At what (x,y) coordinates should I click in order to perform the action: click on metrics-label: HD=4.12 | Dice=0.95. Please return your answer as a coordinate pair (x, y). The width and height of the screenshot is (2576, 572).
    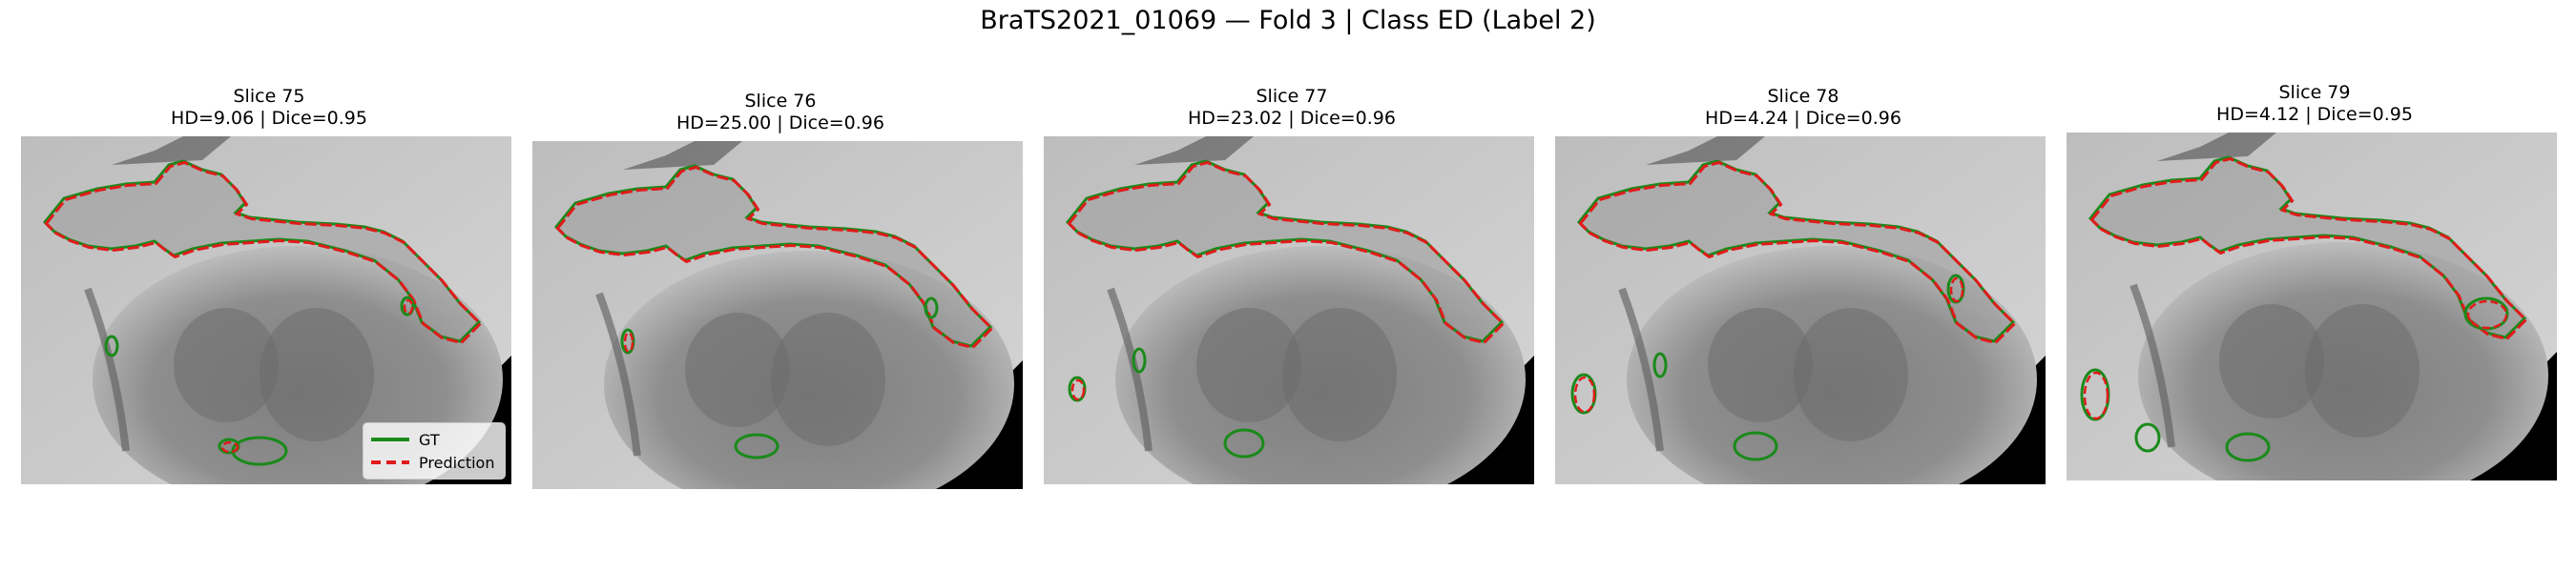
    Looking at the image, I should click on (2314, 114).